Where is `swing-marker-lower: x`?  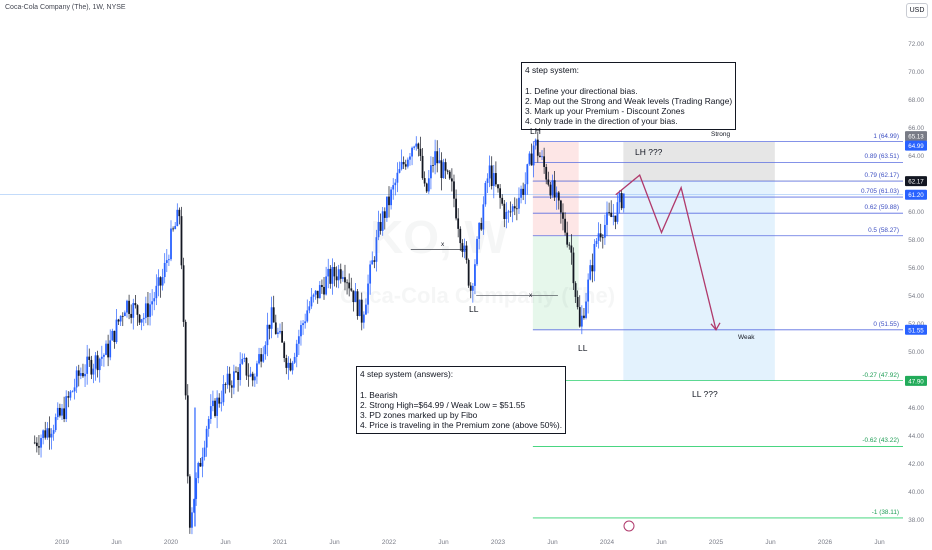
swing-marker-lower: x is located at coordinates (531, 295).